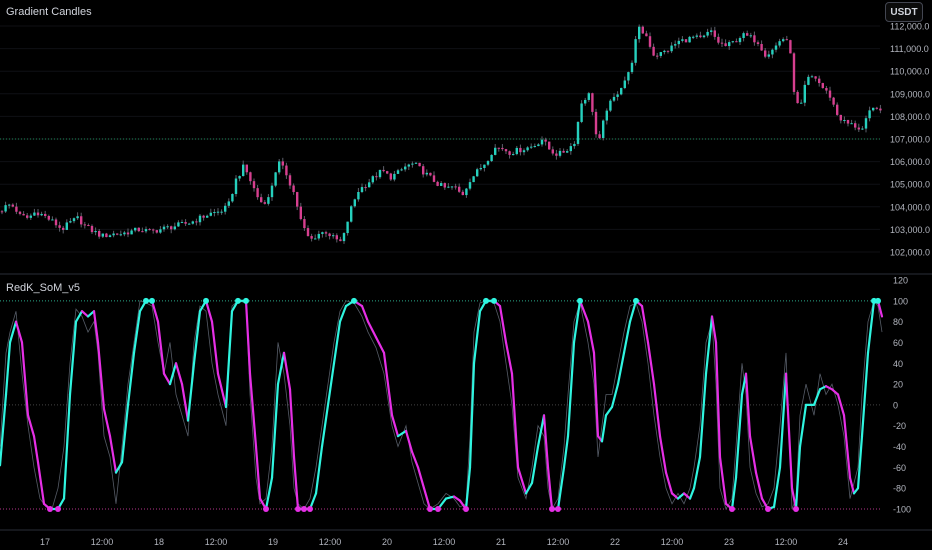  What do you see at coordinates (904, 12) in the screenshot?
I see `currency-button: USDT` at bounding box center [904, 12].